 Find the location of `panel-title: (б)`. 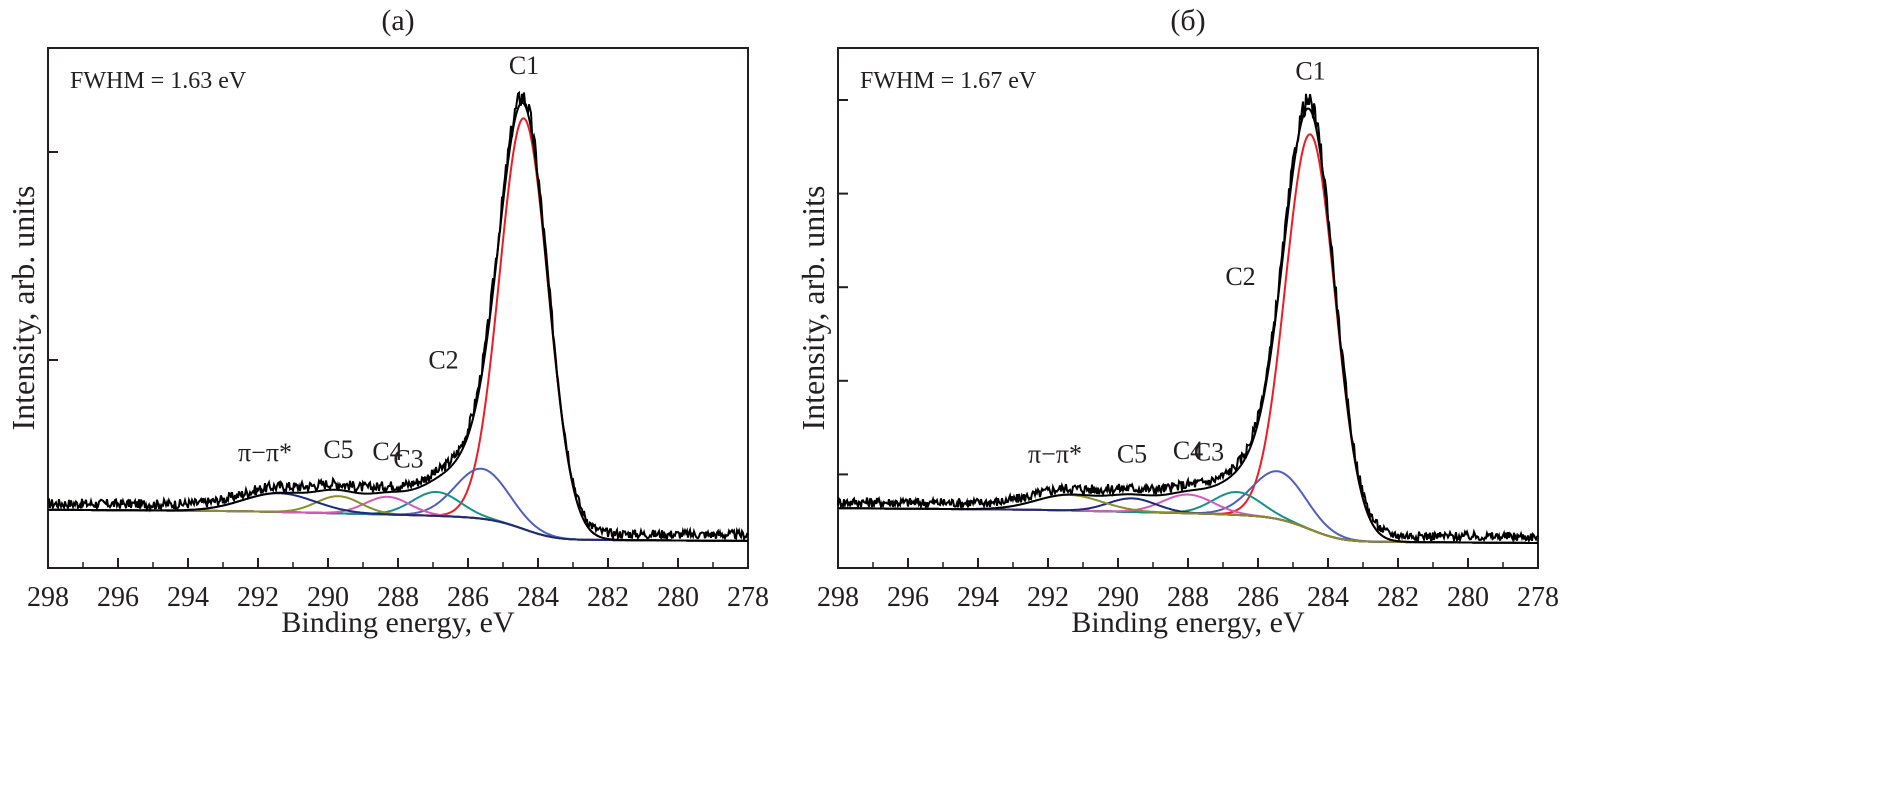

panel-title: (б) is located at coordinates (1187, 20).